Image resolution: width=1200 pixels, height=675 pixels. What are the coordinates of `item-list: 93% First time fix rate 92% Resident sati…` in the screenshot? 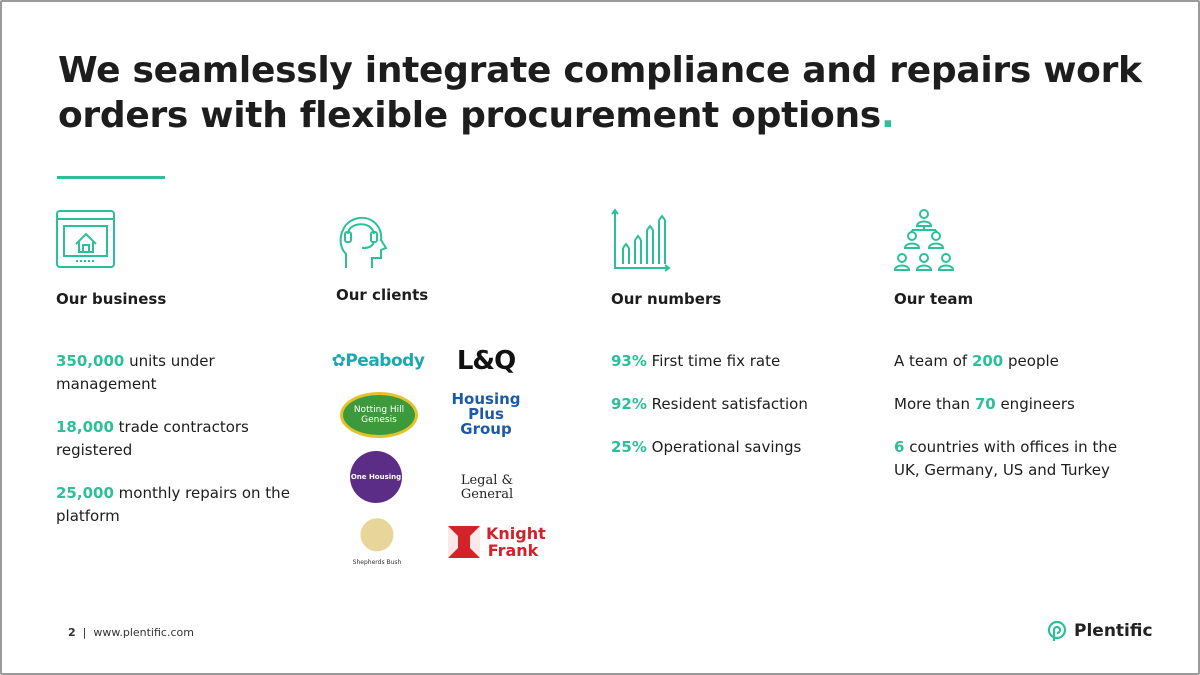 It's located at (731, 404).